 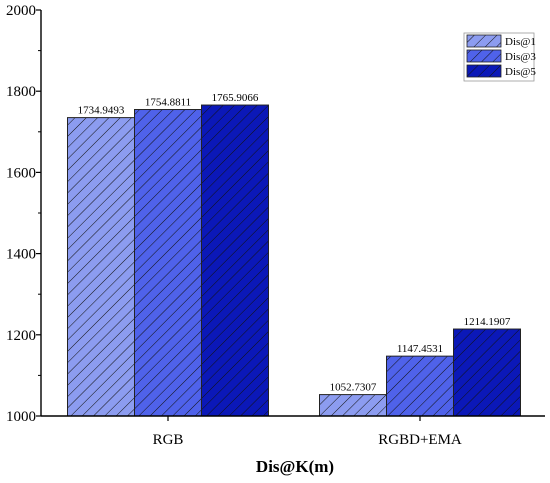 I want to click on value-label: 1765.9066, so click(x=235, y=98).